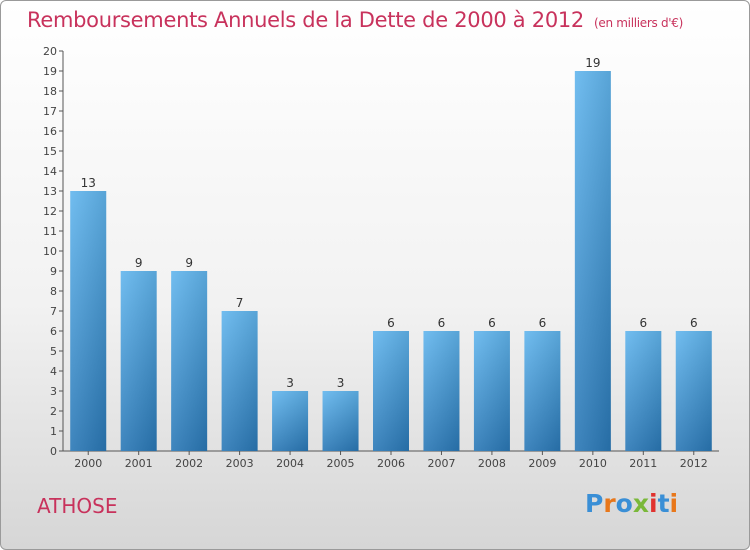 This screenshot has width=750, height=550. What do you see at coordinates (391, 391) in the screenshot?
I see `bar-shade-2006` at bounding box center [391, 391].